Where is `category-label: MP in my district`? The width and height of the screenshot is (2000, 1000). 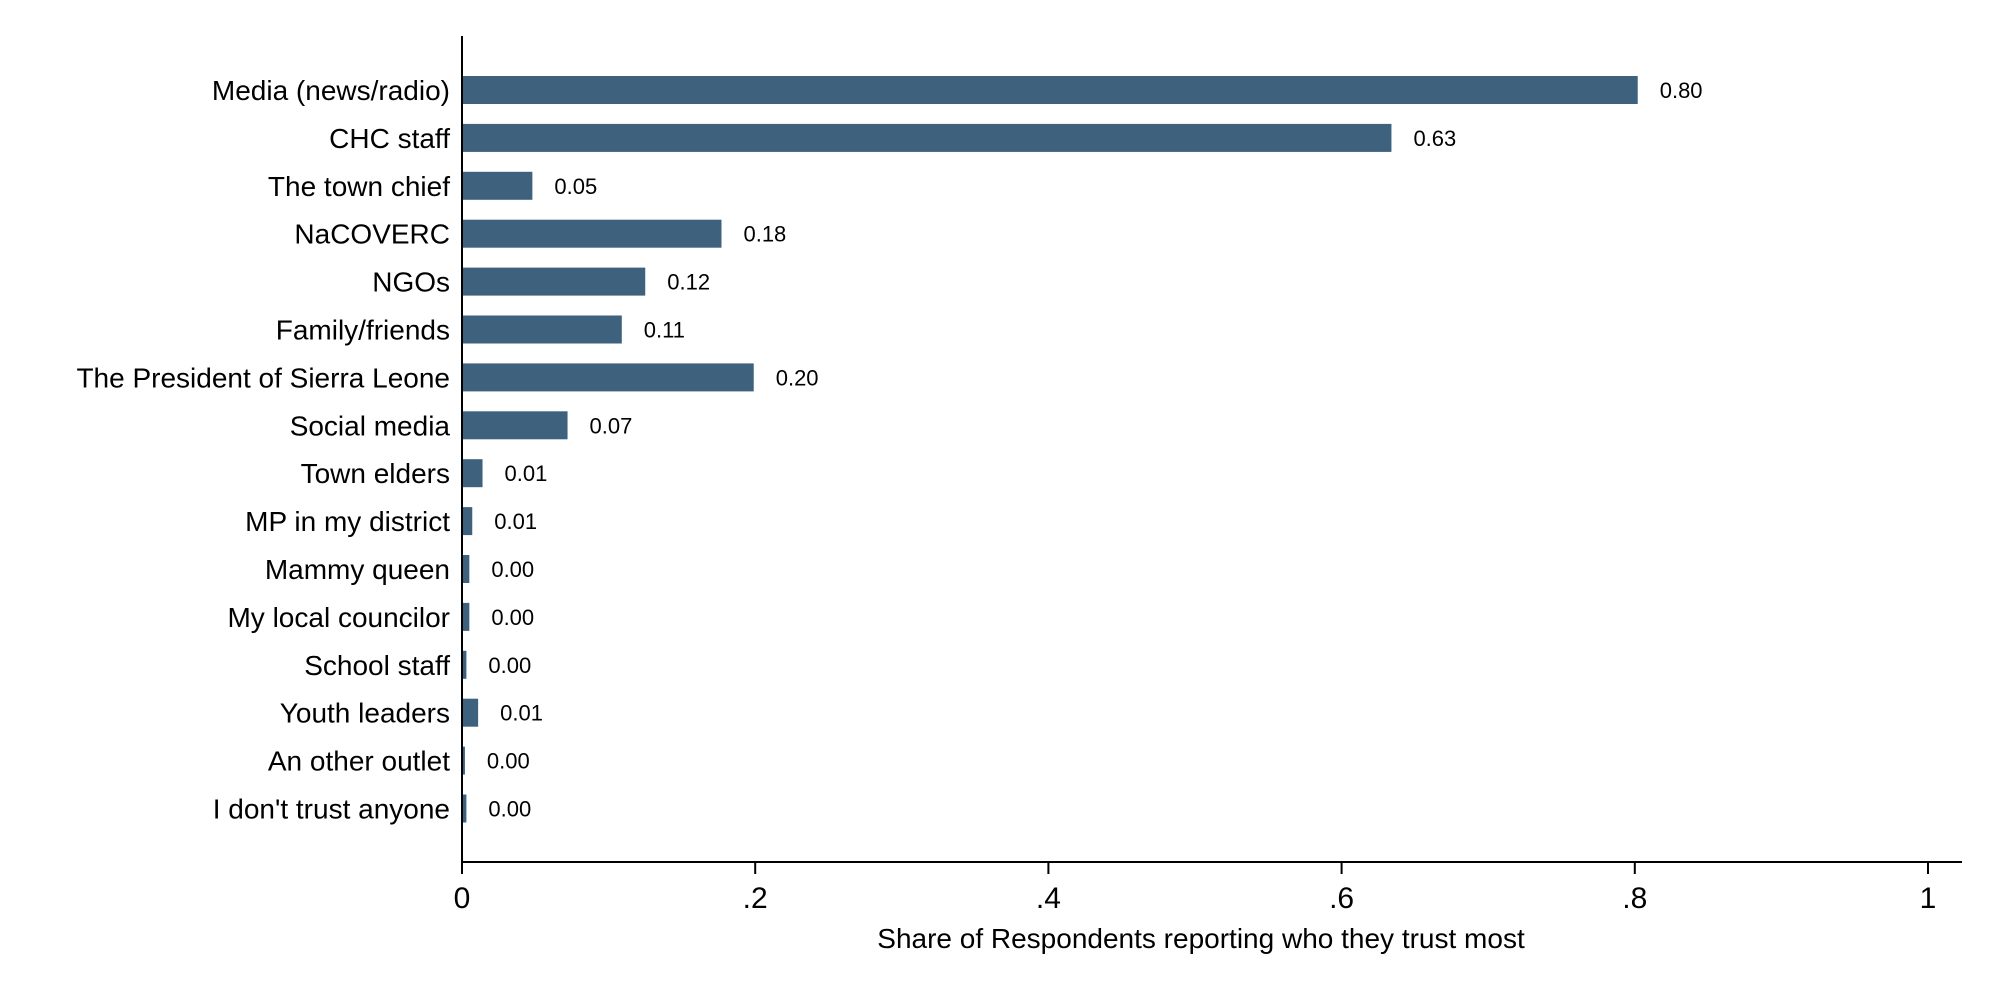
category-label: MP in my district is located at coordinates (347, 521).